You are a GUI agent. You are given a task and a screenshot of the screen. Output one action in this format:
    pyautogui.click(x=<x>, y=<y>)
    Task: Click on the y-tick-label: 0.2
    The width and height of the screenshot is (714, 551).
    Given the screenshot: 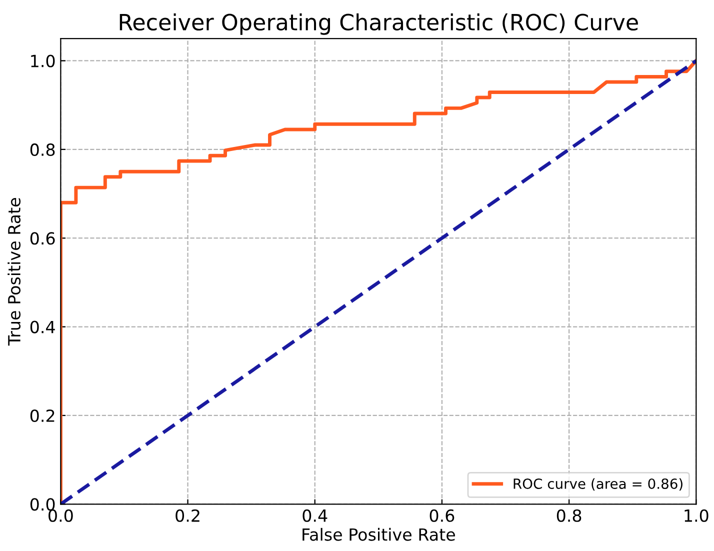 What is the action you would take?
    pyautogui.click(x=42, y=415)
    